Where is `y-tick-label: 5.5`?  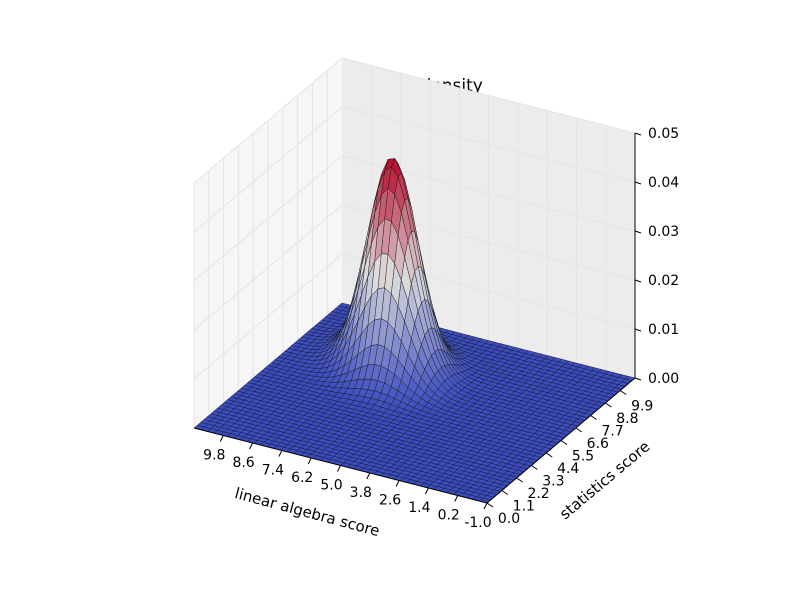 y-tick-label: 5.5 is located at coordinates (583, 457).